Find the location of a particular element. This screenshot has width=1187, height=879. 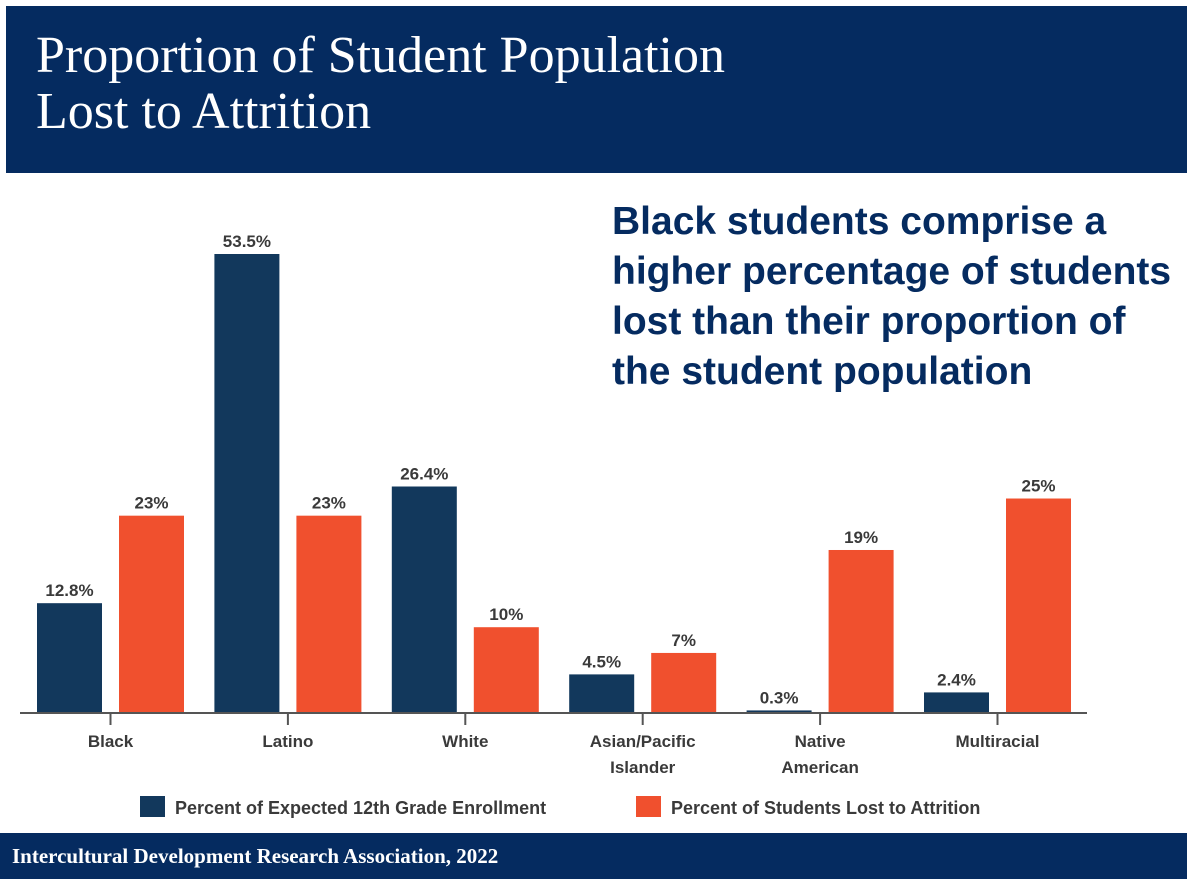

data-label-attrition-3: 7% is located at coordinates (683, 640).